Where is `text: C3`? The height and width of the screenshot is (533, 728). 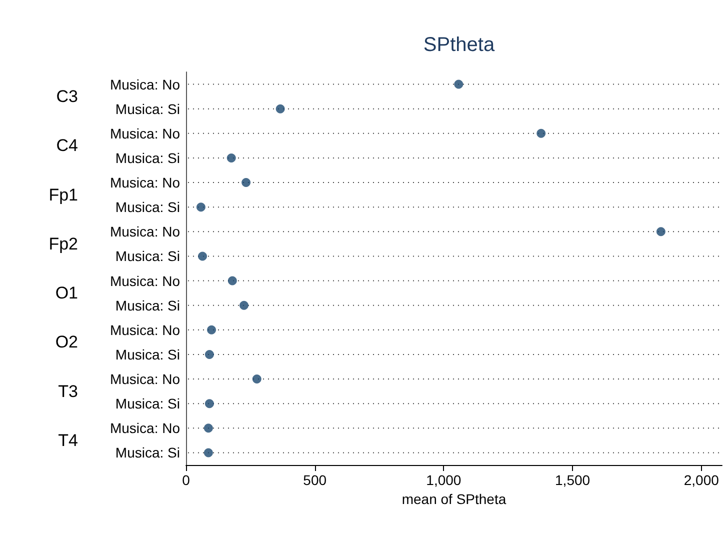 text: C3 is located at coordinates (67, 96).